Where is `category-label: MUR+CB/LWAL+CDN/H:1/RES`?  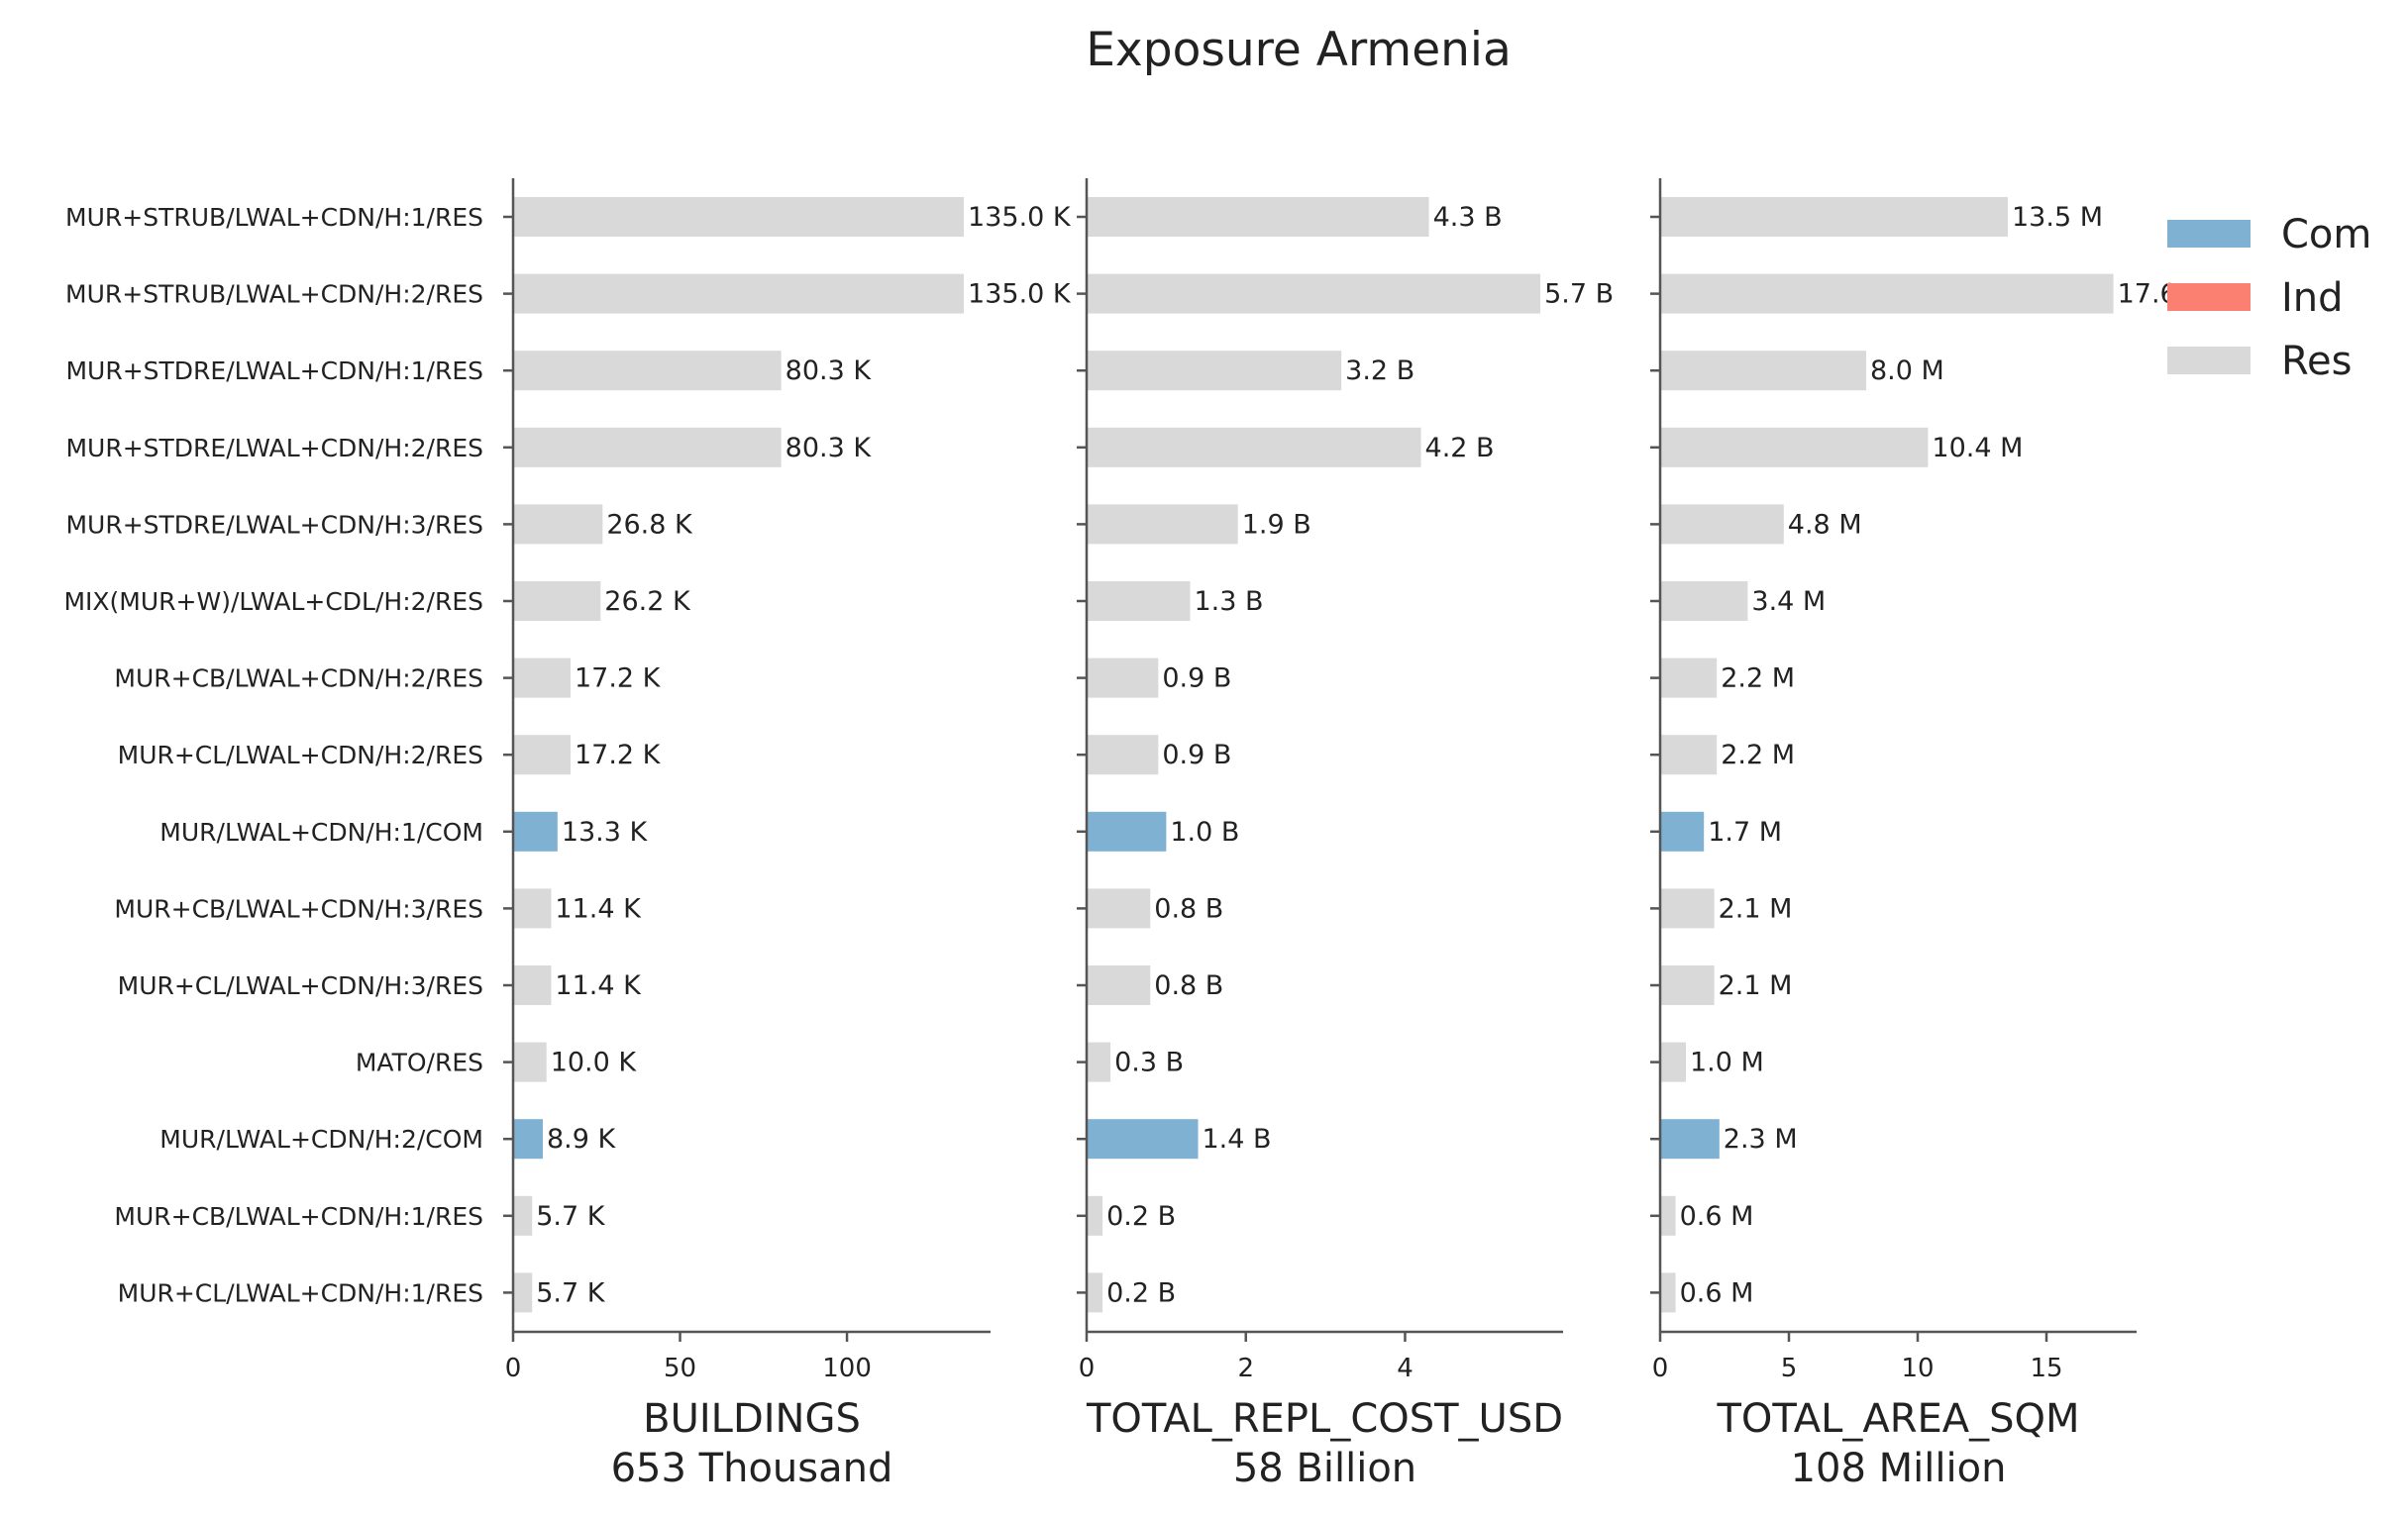
category-label: MUR+CB/LWAL+CDN/H:1/RES is located at coordinates (298, 1216).